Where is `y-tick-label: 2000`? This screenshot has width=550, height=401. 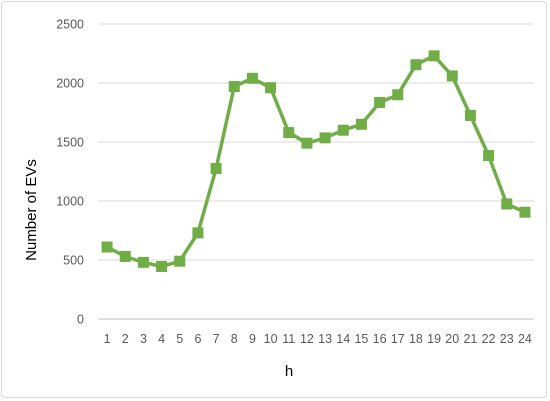 y-tick-label: 2000 is located at coordinates (70, 84).